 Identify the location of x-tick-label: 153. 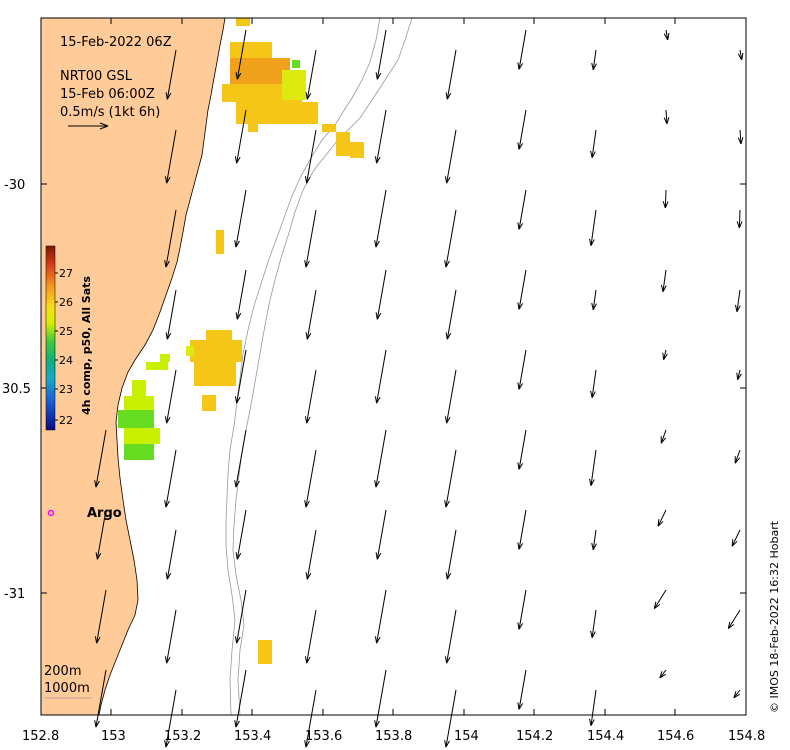
(113, 736).